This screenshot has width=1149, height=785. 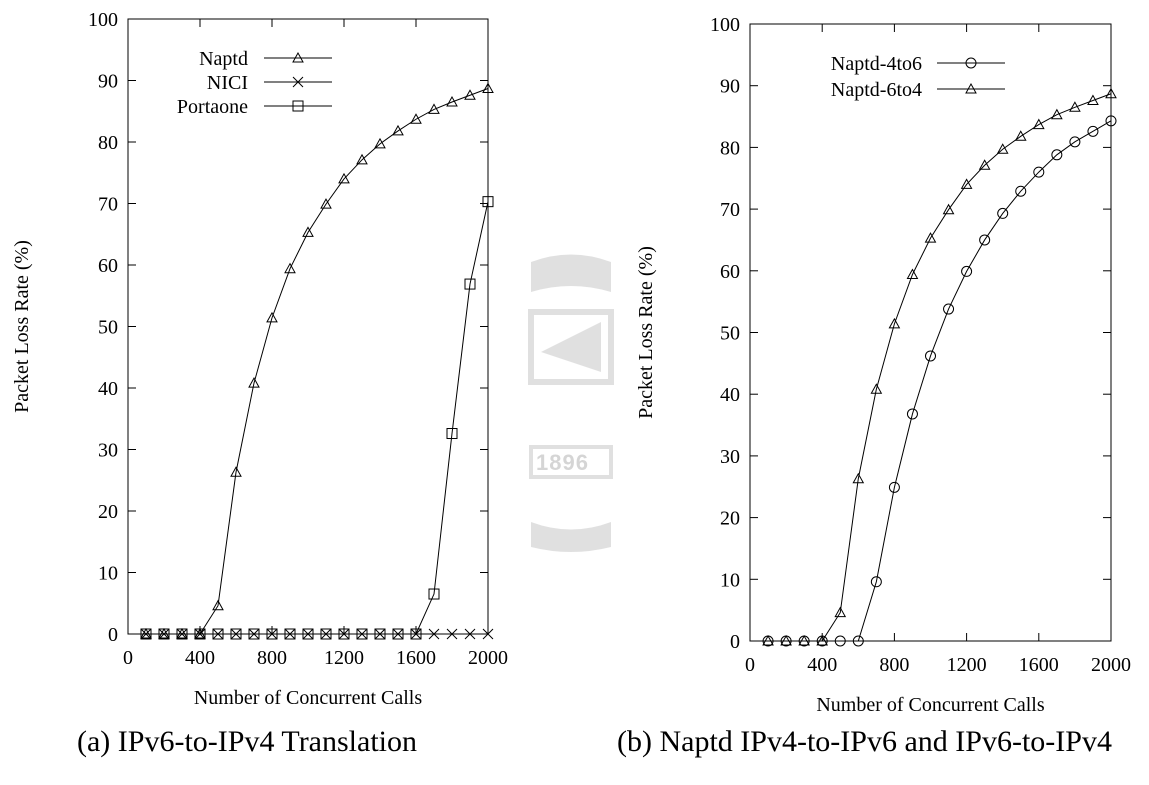 I want to click on legend-label: NICI, so click(x=227, y=83).